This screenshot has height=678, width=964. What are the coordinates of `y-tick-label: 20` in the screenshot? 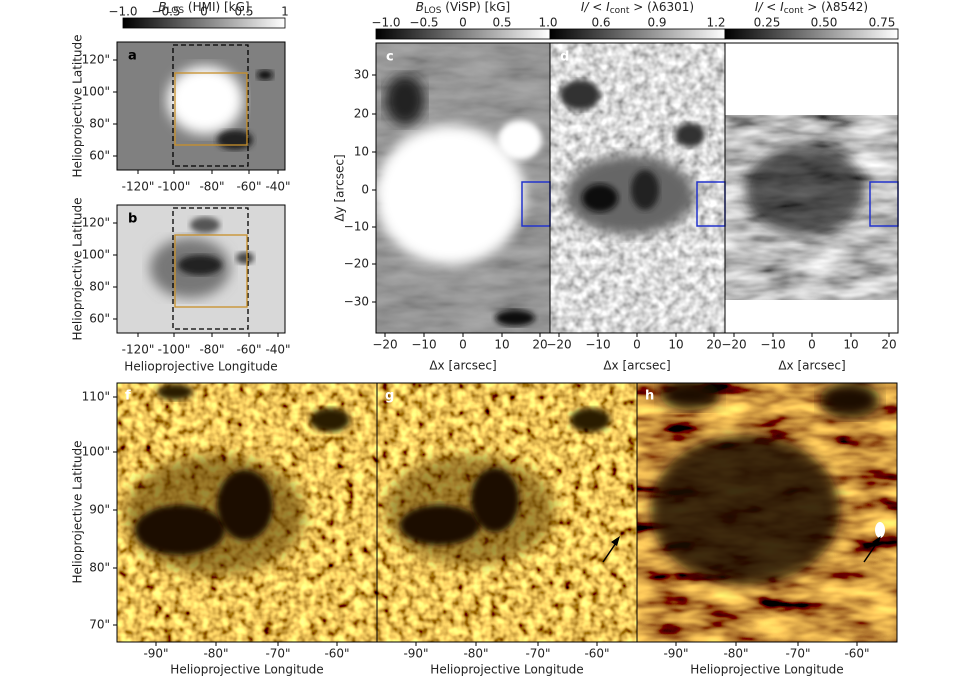 It's located at (361, 114).